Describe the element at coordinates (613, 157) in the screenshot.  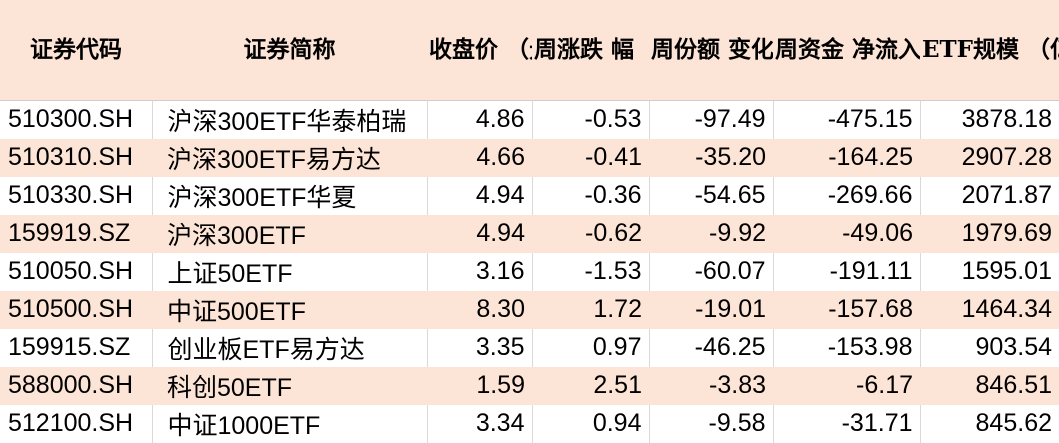
I see `cell-week-chg: -0.41` at that location.